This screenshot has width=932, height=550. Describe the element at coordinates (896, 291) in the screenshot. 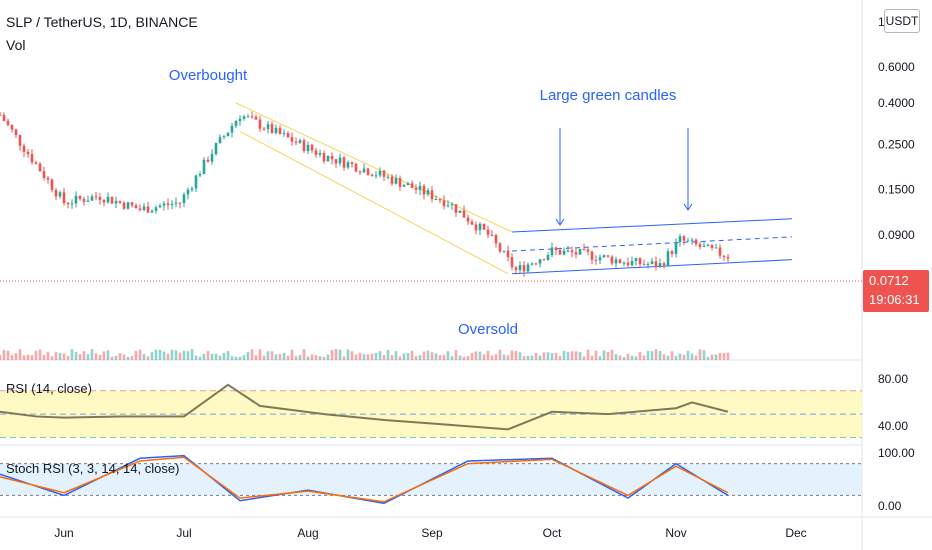

I see `last-price-tag: 0.0712 19:06:31` at that location.